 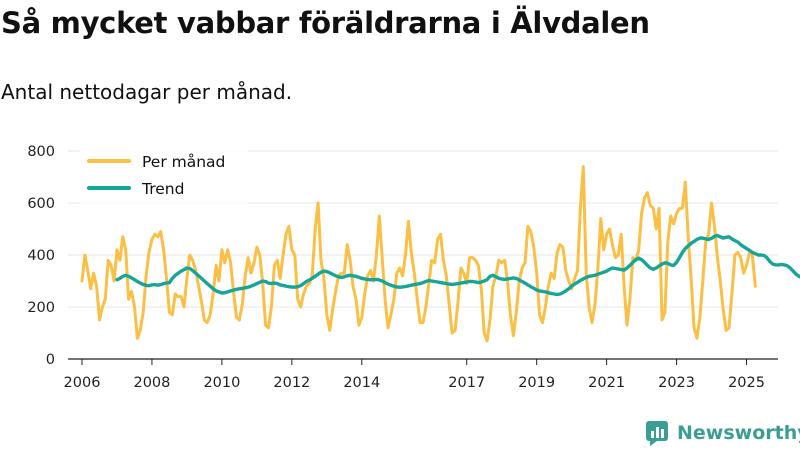 What do you see at coordinates (183, 162) in the screenshot?
I see `legend-label: Per månad` at bounding box center [183, 162].